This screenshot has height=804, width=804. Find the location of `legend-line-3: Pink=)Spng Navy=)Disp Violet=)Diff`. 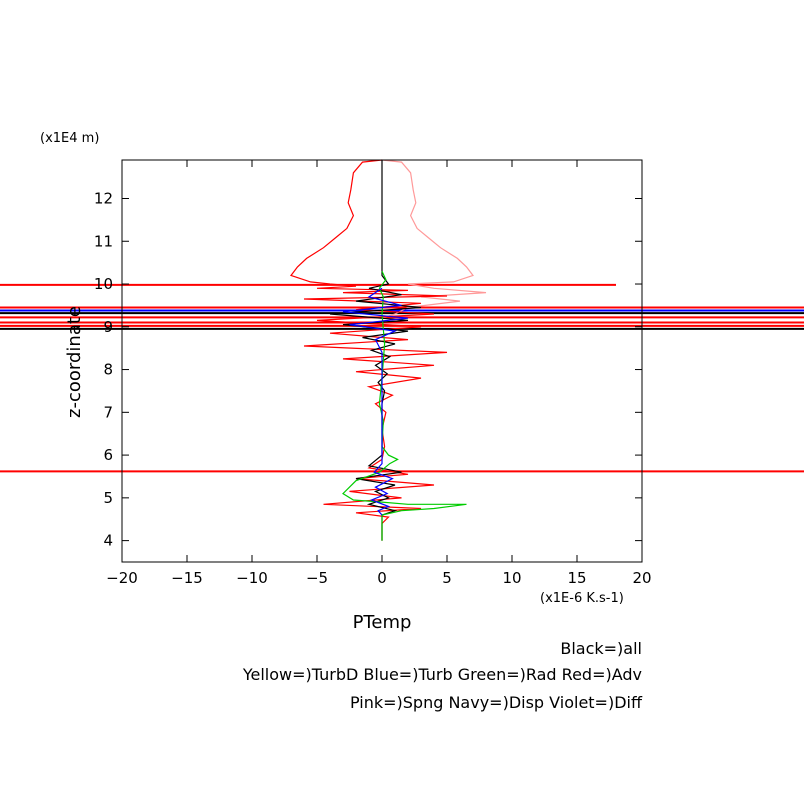

legend-line-3: Pink=)Spng Navy=)Disp Violet=)Diff is located at coordinates (496, 702).